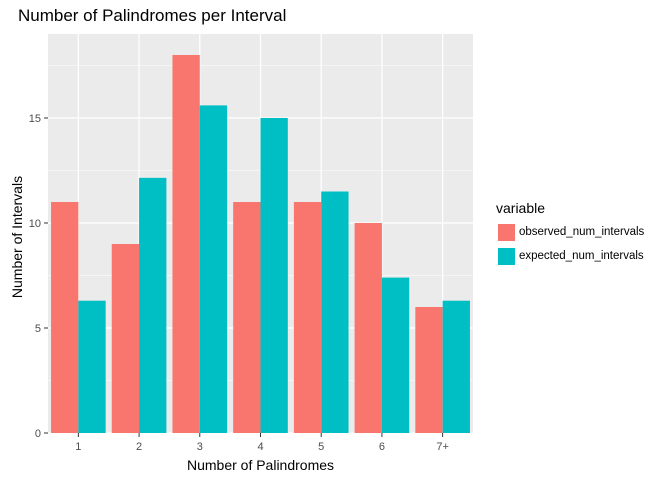 The height and width of the screenshot is (480, 672). What do you see at coordinates (429, 370) in the screenshot?
I see `bar-observed_num_intervals-7+` at bounding box center [429, 370].